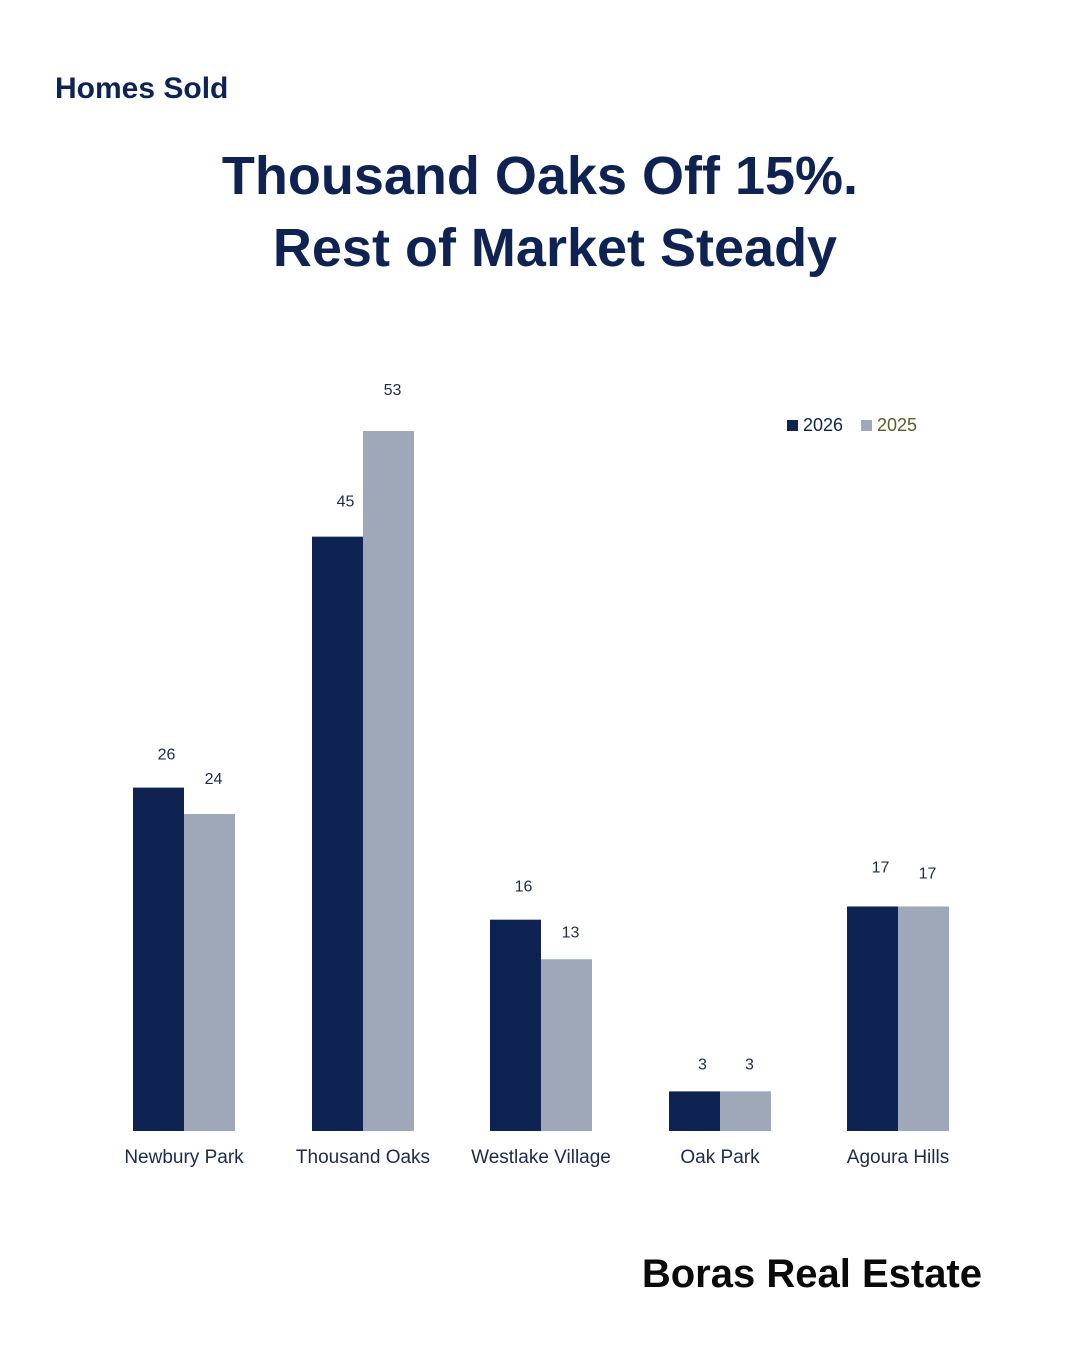  Describe the element at coordinates (694, 1111) in the screenshot. I see `bar-2026-oak-park` at that location.